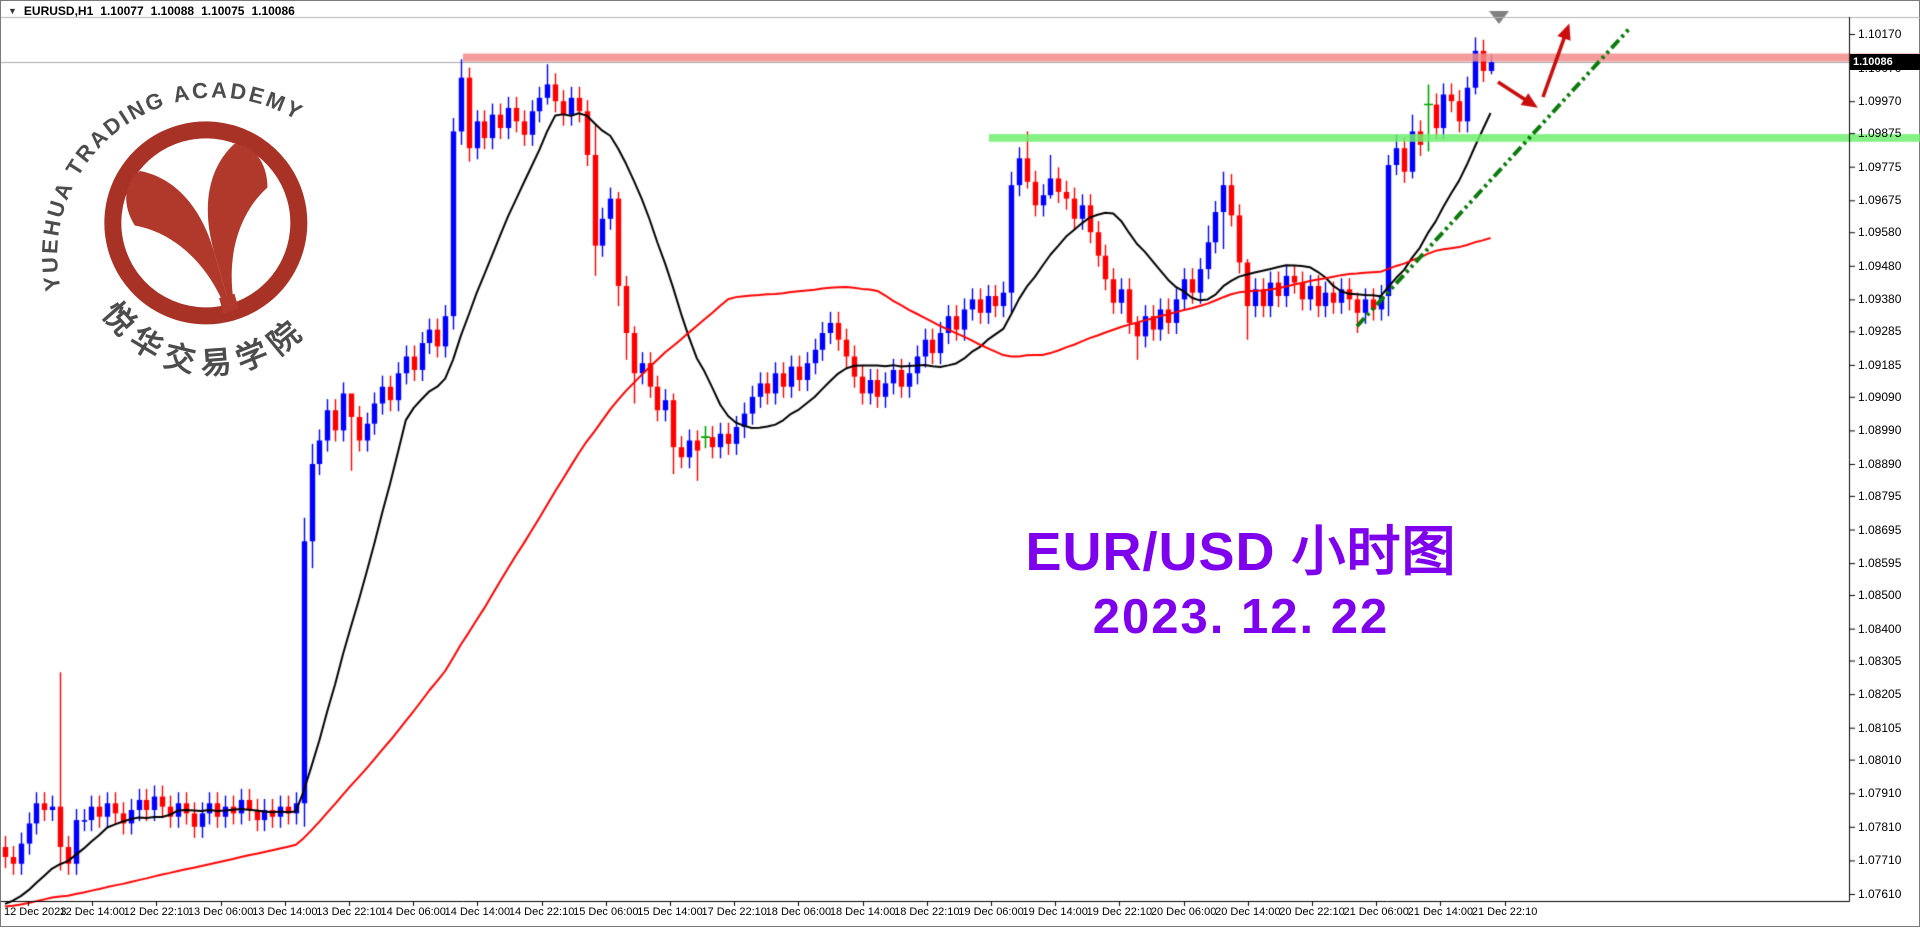 This screenshot has width=1920, height=928. What do you see at coordinates (1880, 200) in the screenshot?
I see `price-axis-label: 1.09675` at bounding box center [1880, 200].